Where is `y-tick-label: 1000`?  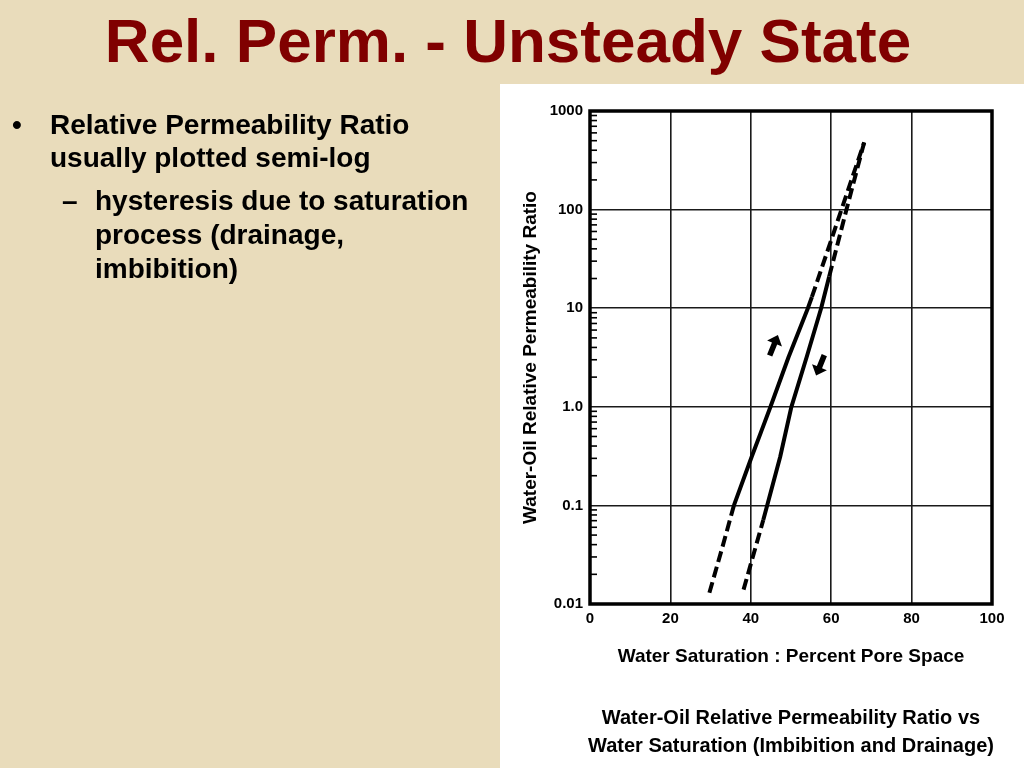
y-tick-label: 1000 is located at coordinates (566, 110).